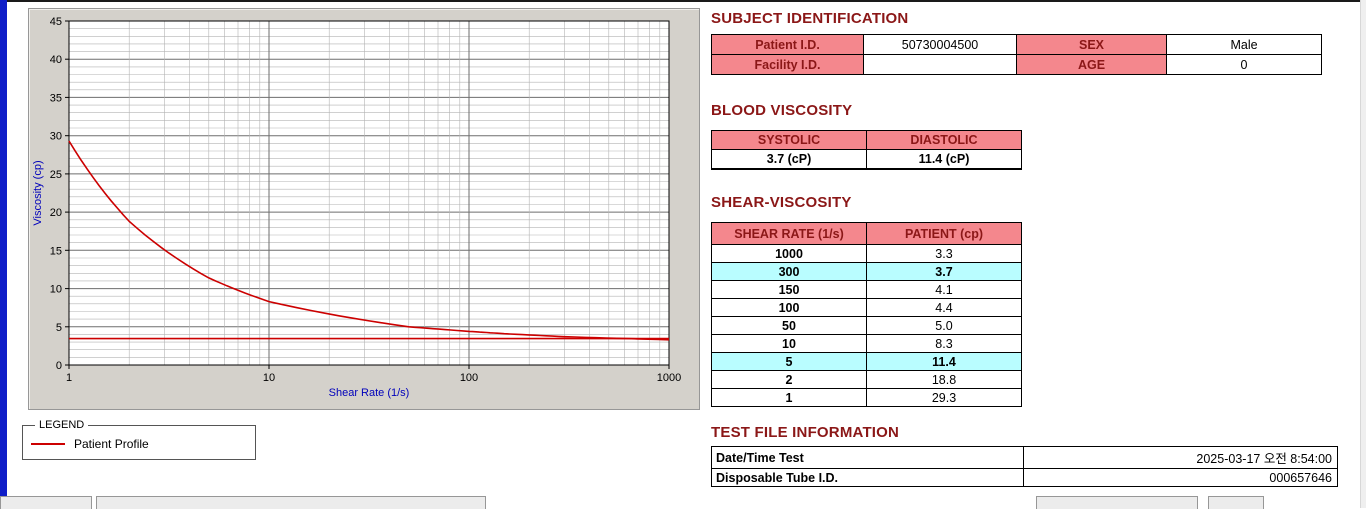  I want to click on shear-viscosity-row: 100 4.4, so click(866, 307).